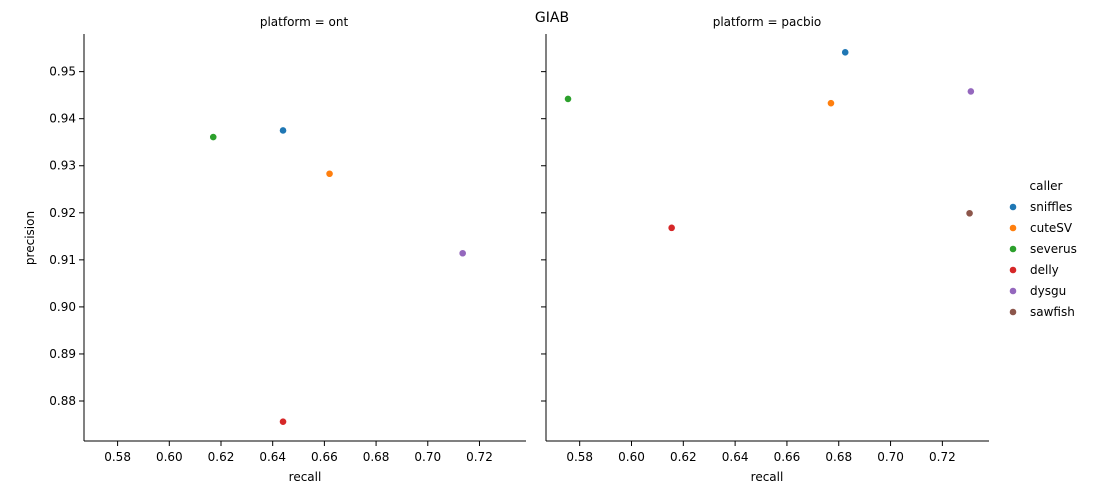 The image size is (1104, 500). I want to click on legend-marker-delly, so click(1013, 270).